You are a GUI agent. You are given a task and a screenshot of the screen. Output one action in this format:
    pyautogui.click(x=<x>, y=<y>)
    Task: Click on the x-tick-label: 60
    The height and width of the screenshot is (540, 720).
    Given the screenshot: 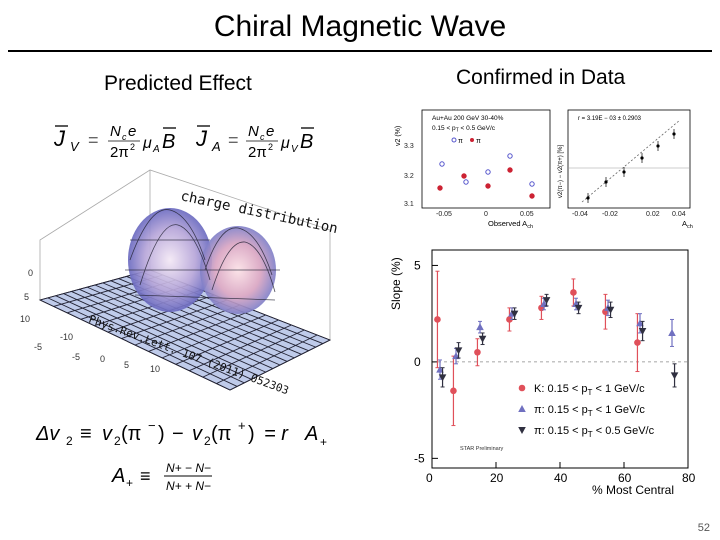 What is the action you would take?
    pyautogui.click(x=625, y=478)
    